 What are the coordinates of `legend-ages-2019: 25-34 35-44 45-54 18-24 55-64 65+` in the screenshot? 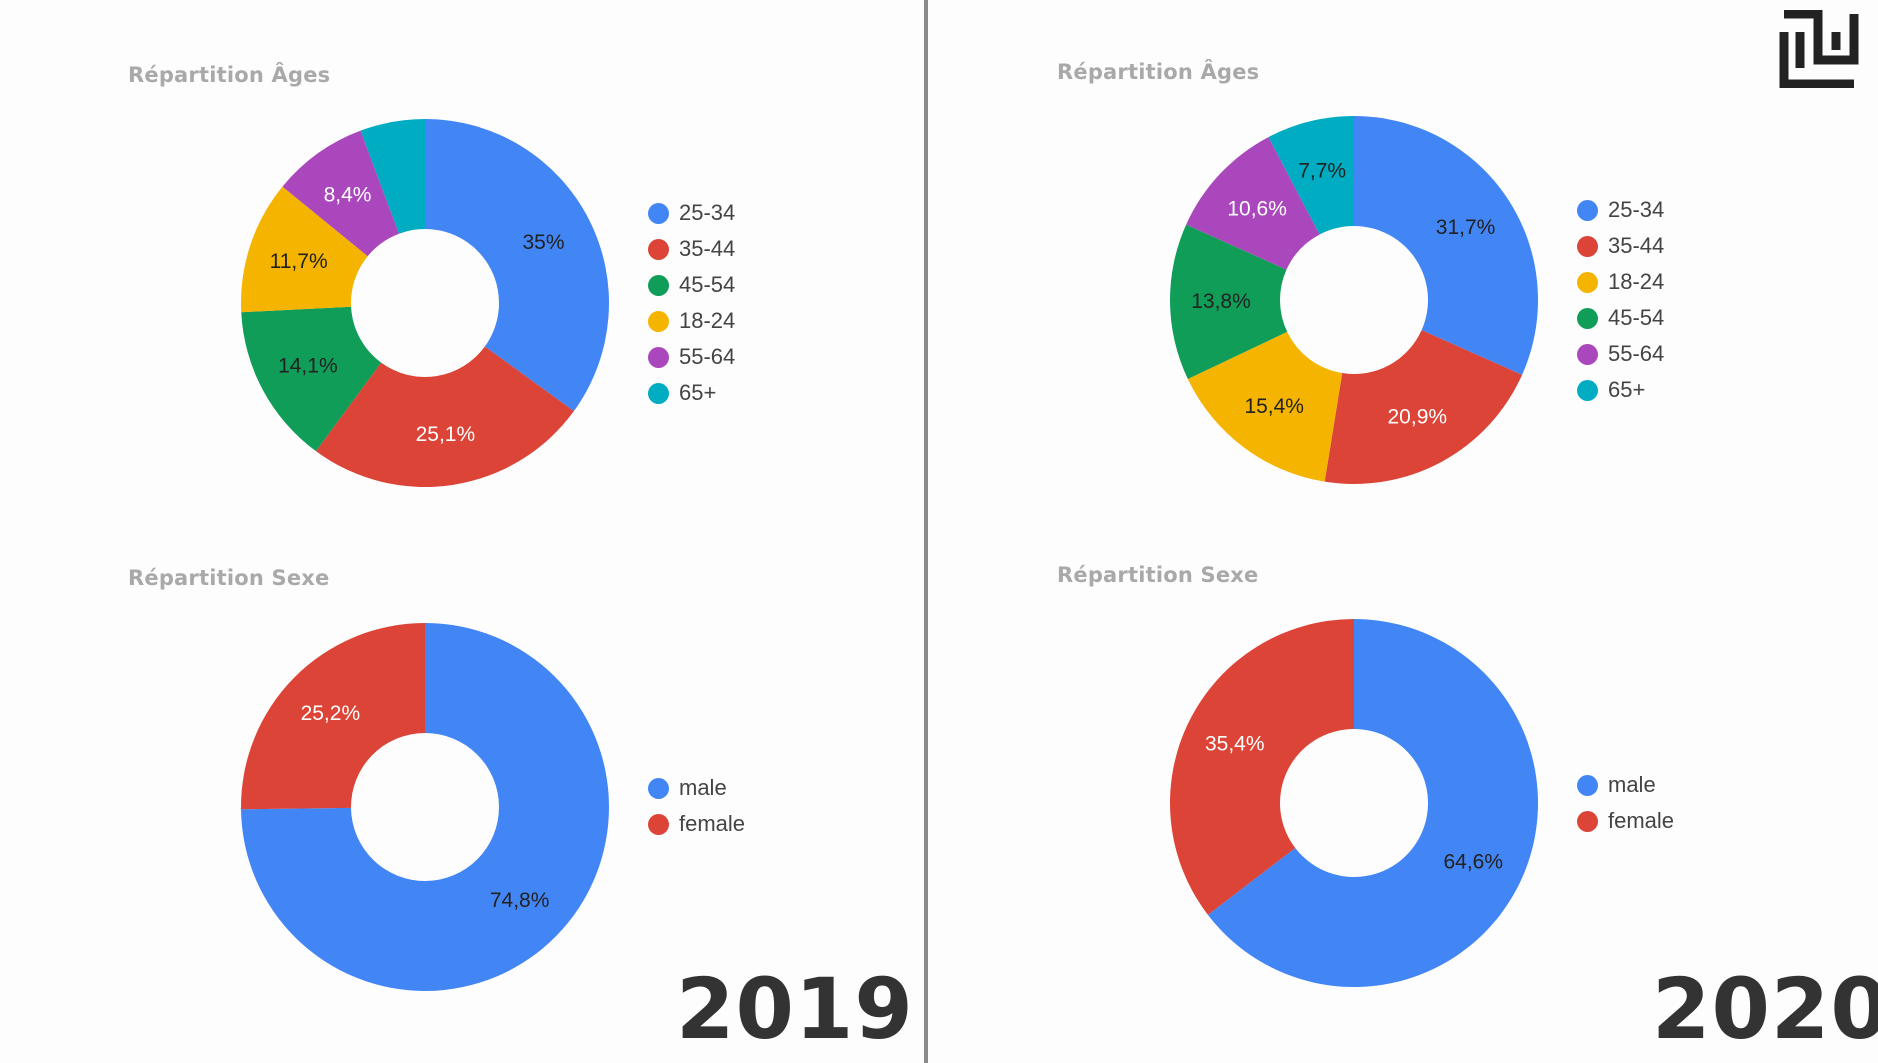 It's located at (691, 303).